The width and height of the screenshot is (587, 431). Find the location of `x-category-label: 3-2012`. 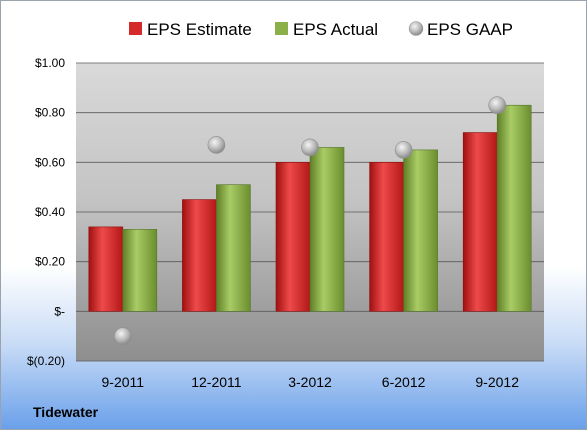

x-category-label: 3-2012 is located at coordinates (310, 382).